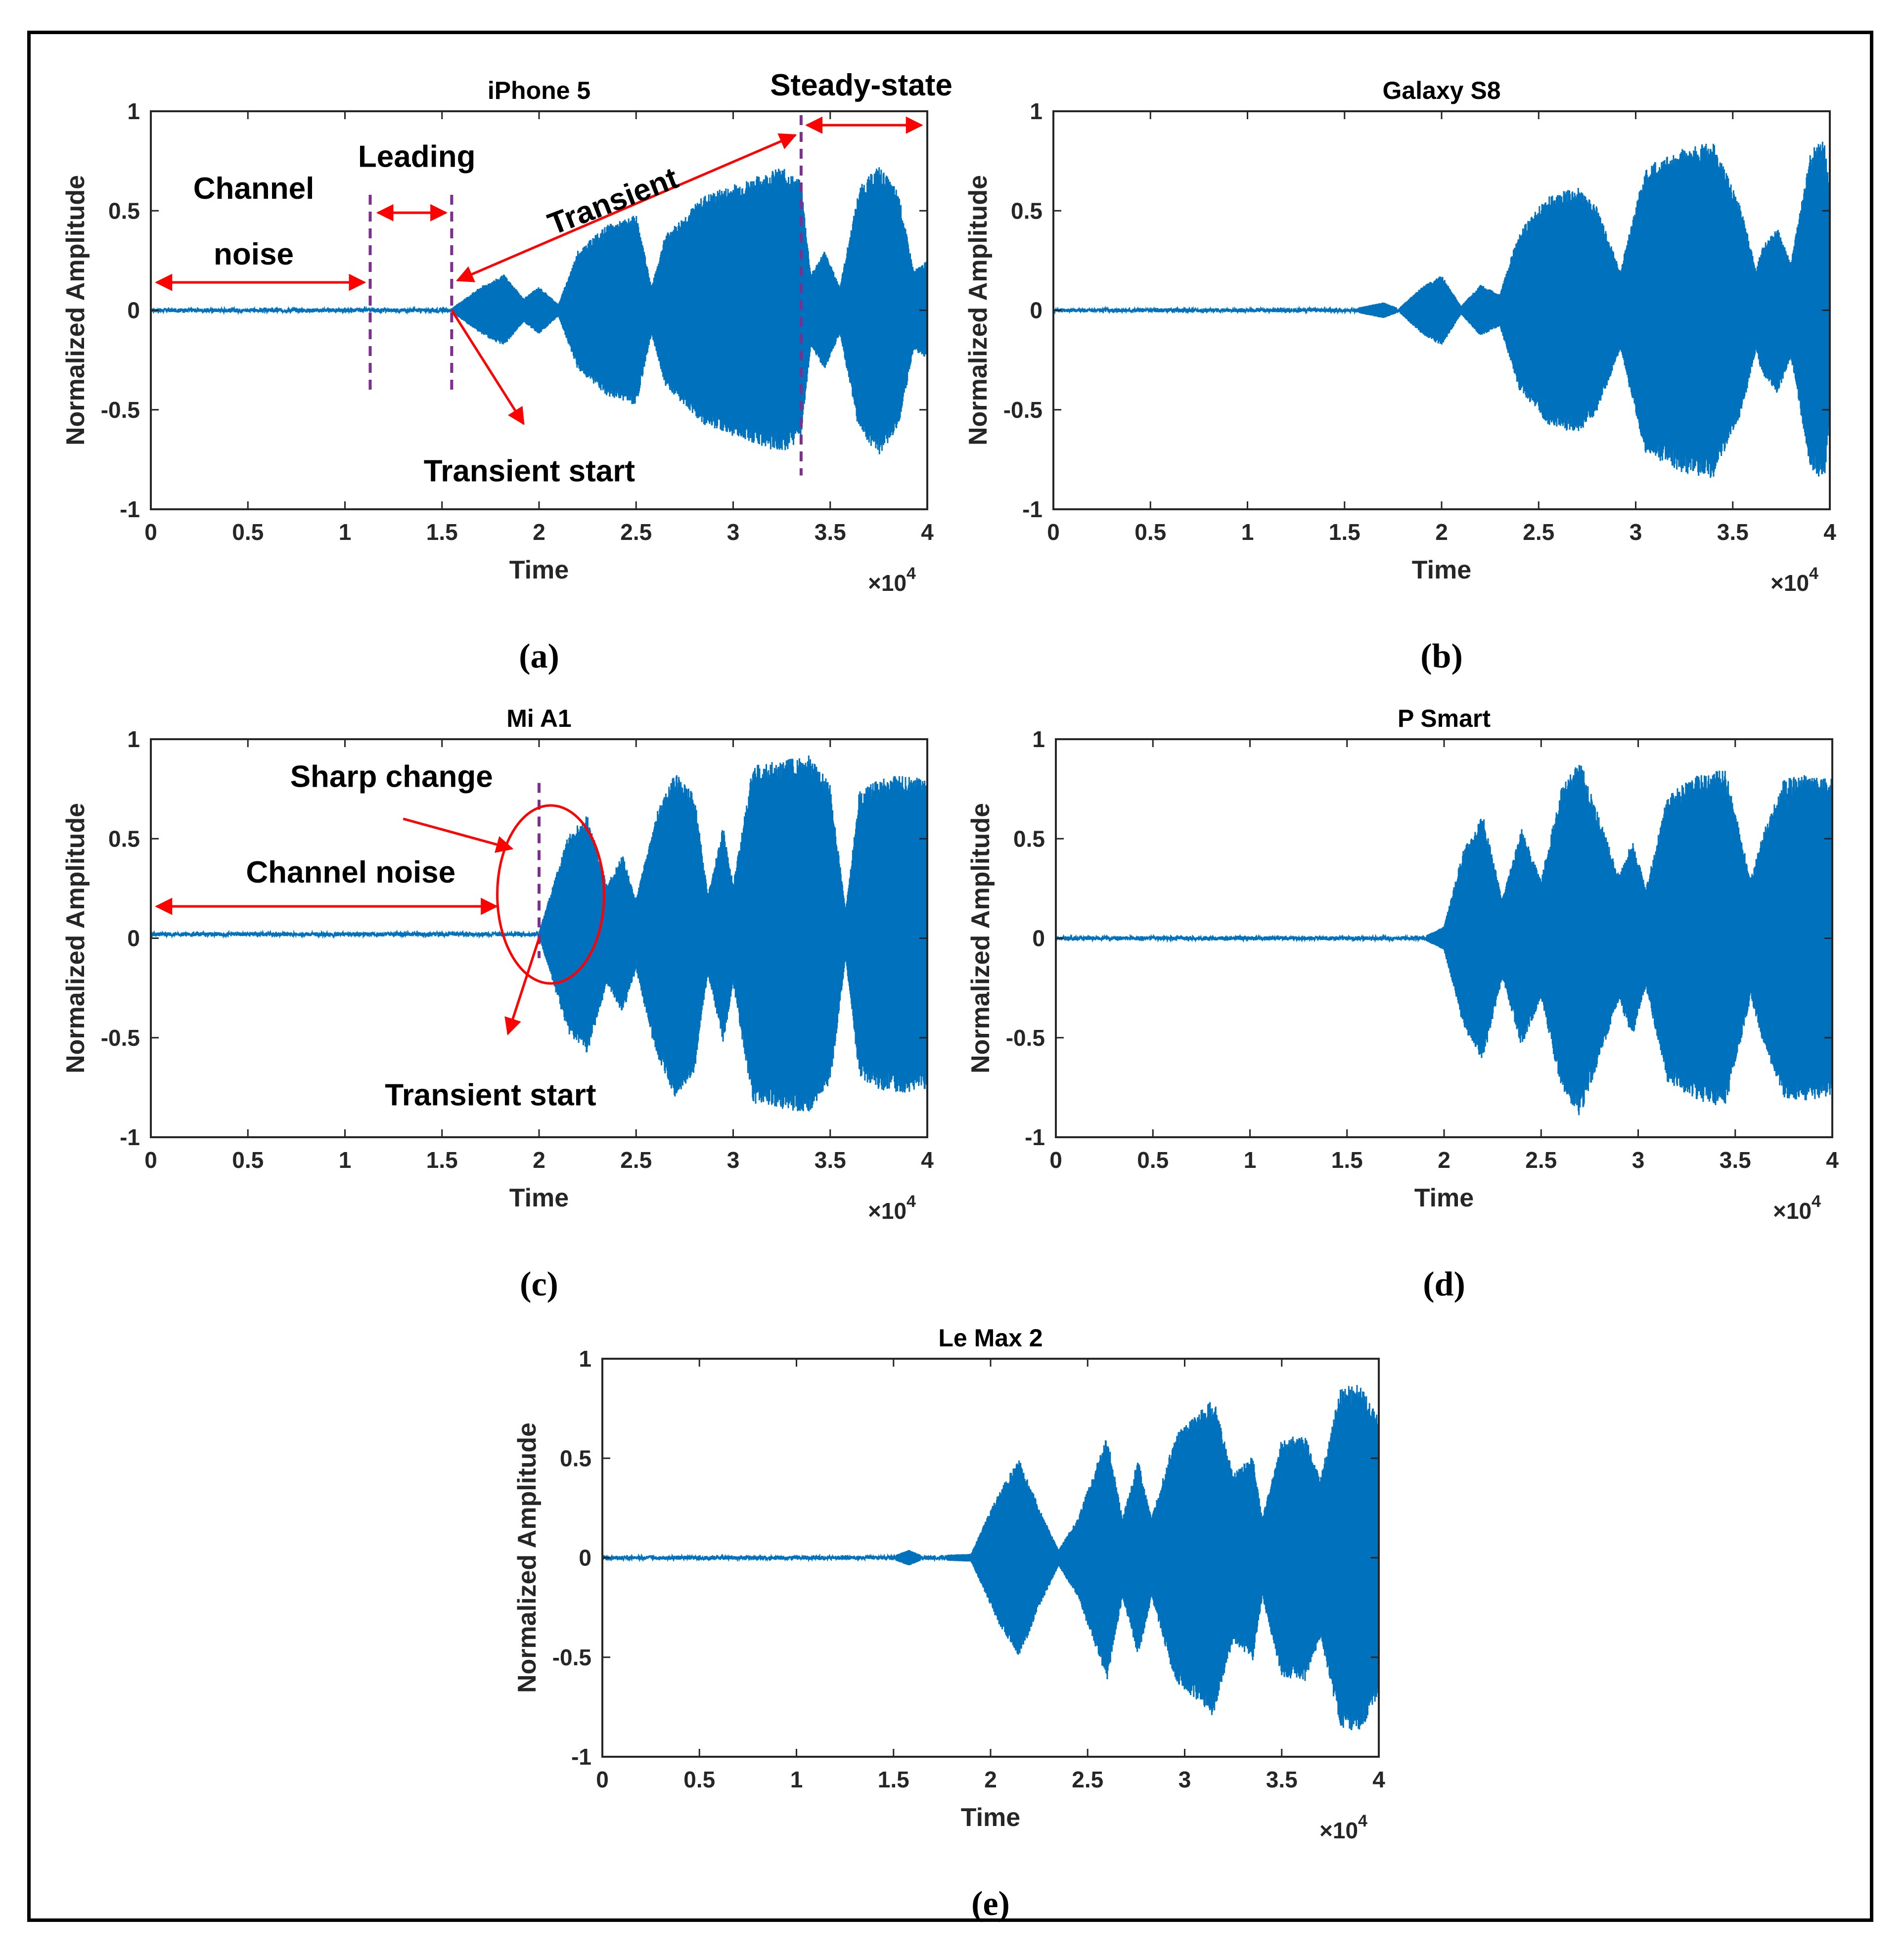 The image size is (1904, 1958). What do you see at coordinates (529, 472) in the screenshot?
I see `annotation-transient-start: Transient start` at bounding box center [529, 472].